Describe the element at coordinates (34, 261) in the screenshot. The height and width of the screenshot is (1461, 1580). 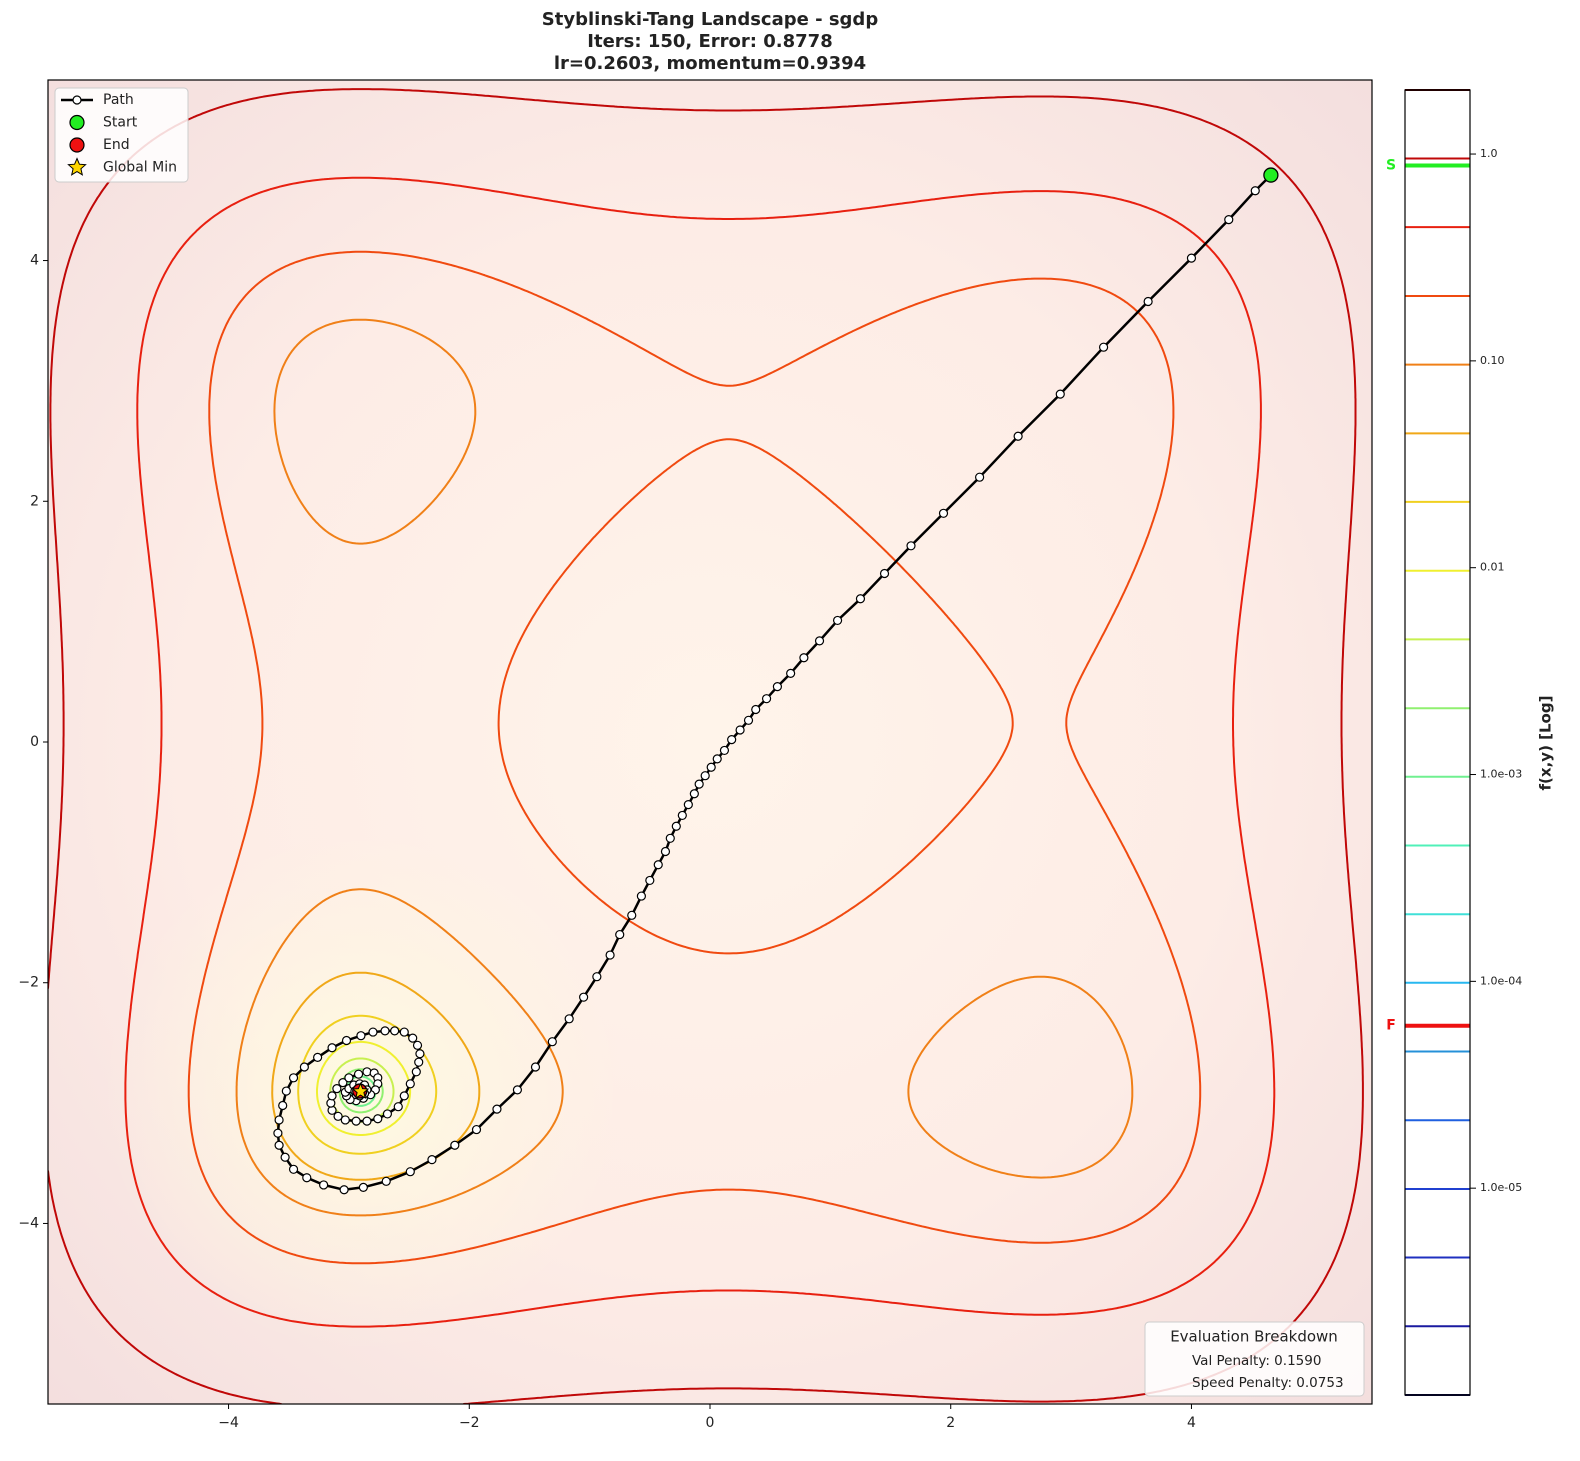
I see `y-tick-label: 4` at that location.